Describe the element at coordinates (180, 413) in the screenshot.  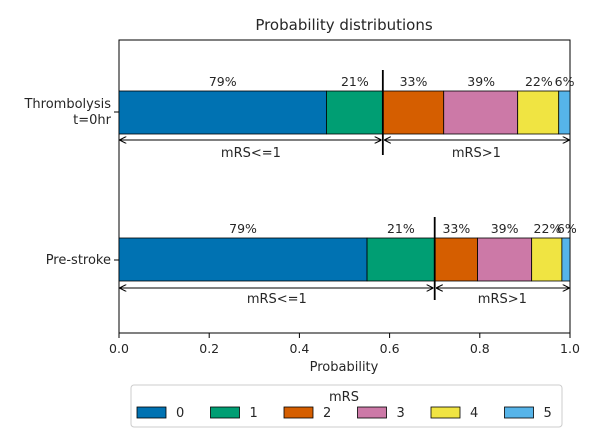
I see `legend-label-mrs-0: 0` at that location.